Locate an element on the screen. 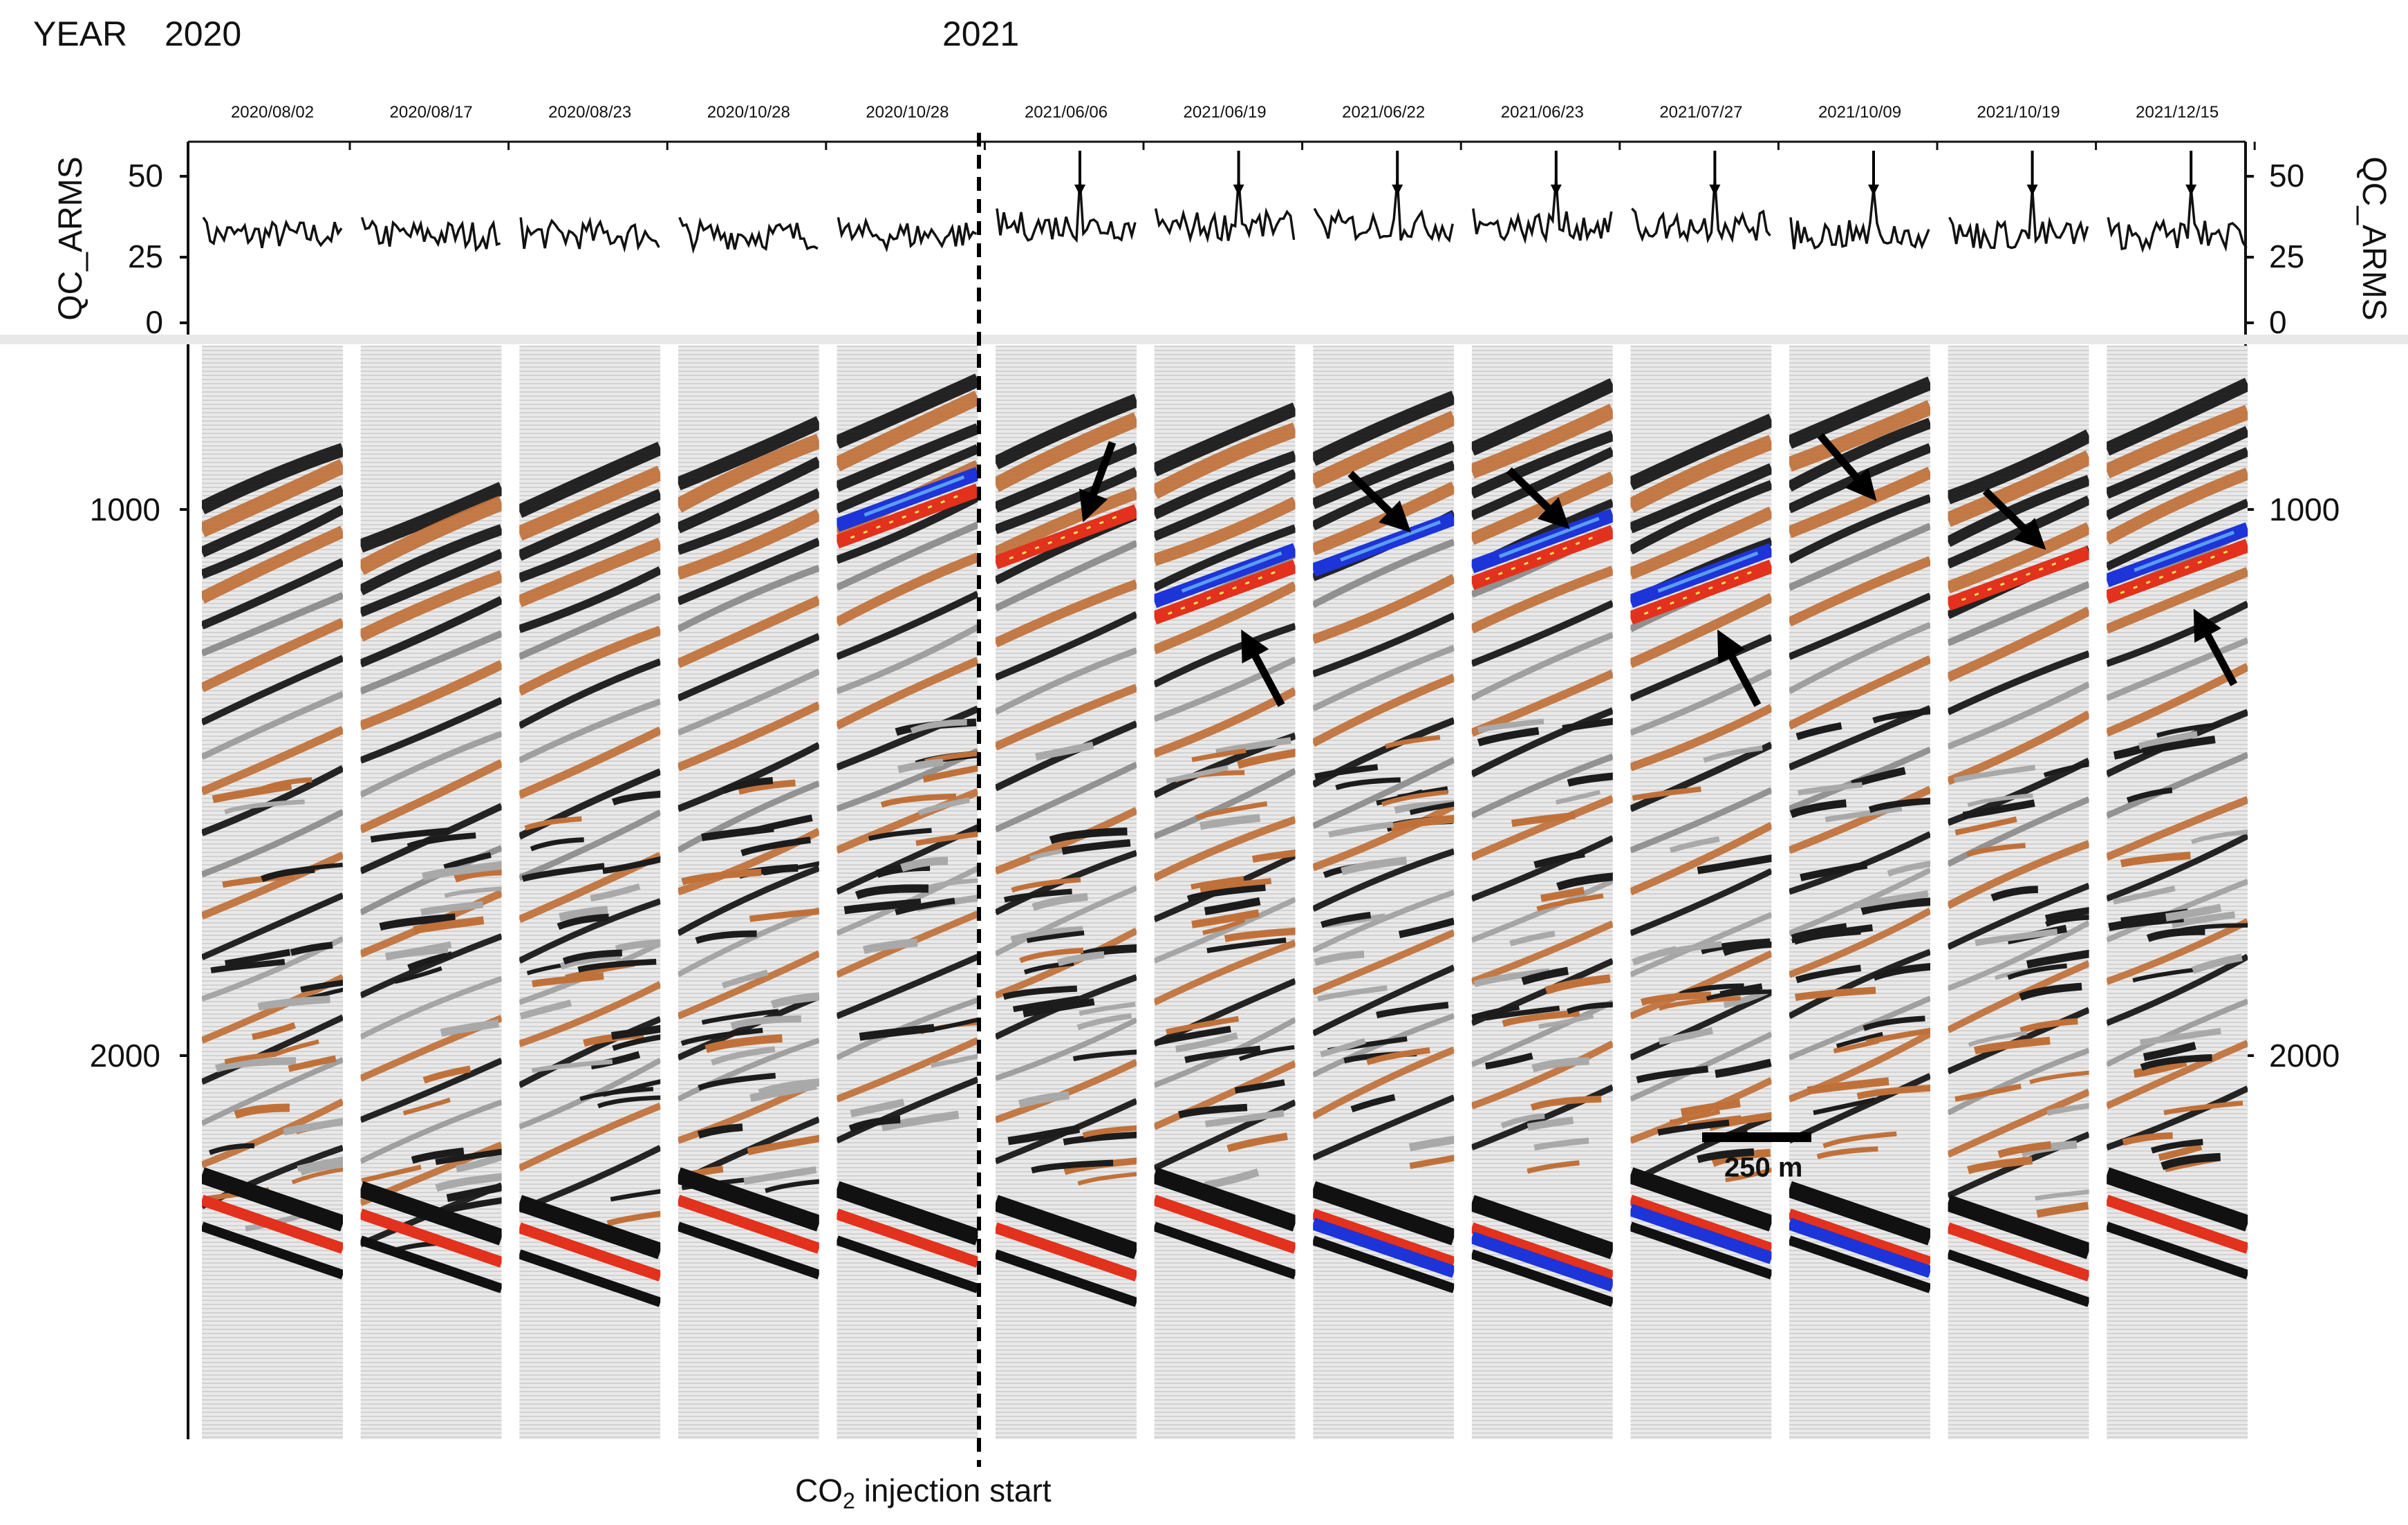  qc-tick-left-25: 25 is located at coordinates (145, 256).